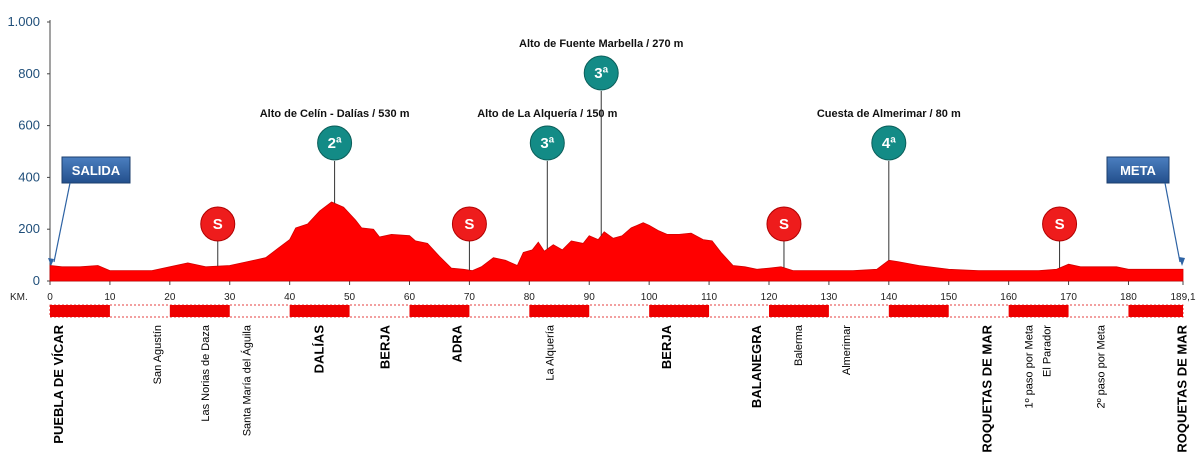 This screenshot has width=1200, height=469. What do you see at coordinates (829, 297) in the screenshot?
I see `x-tick-label: 130` at bounding box center [829, 297].